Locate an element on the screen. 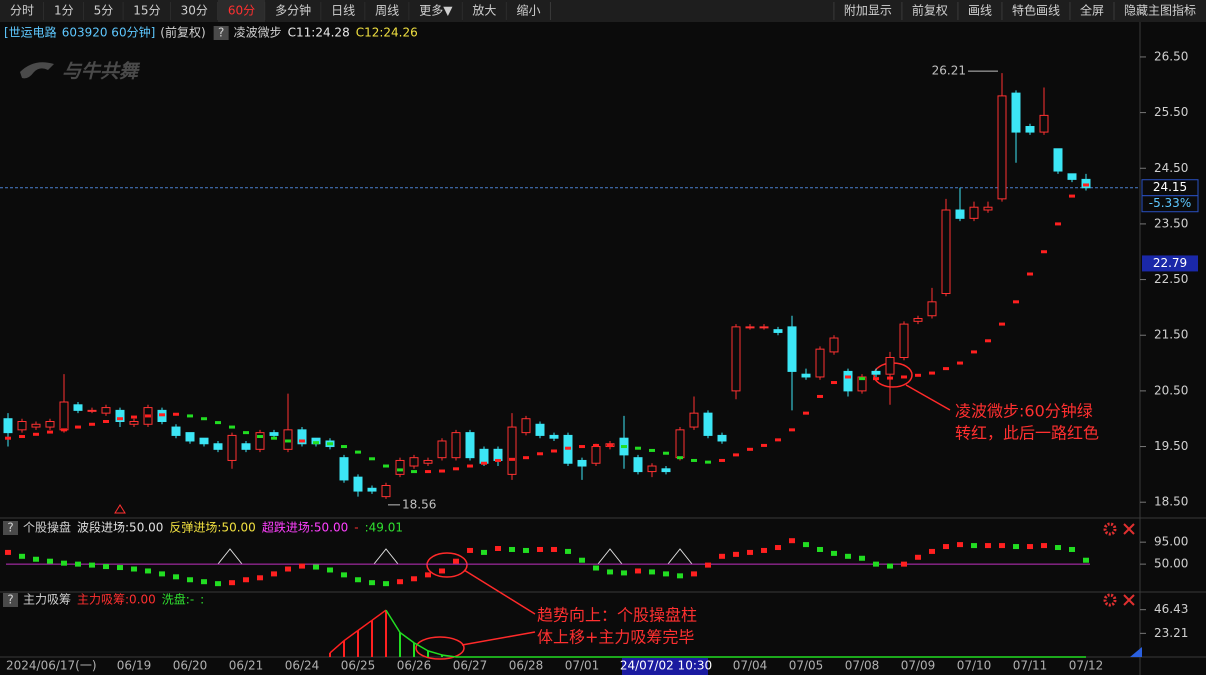 Image resolution: width=1206 pixels, height=675 pixels. toolbar-label: 附加显示 is located at coordinates (868, 11).